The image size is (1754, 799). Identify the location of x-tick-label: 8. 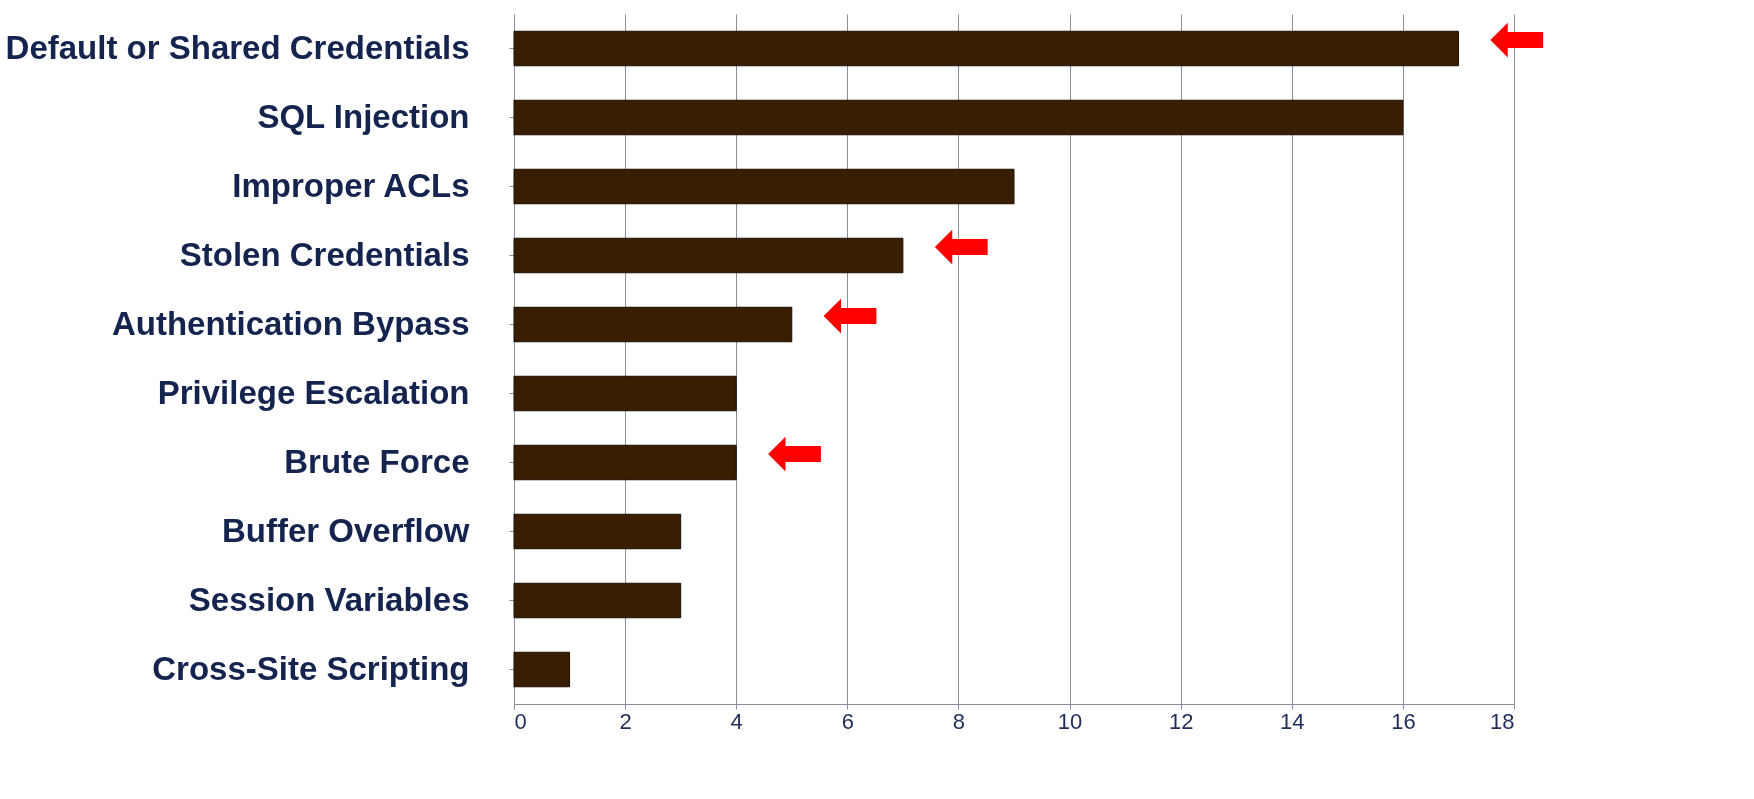
(959, 721).